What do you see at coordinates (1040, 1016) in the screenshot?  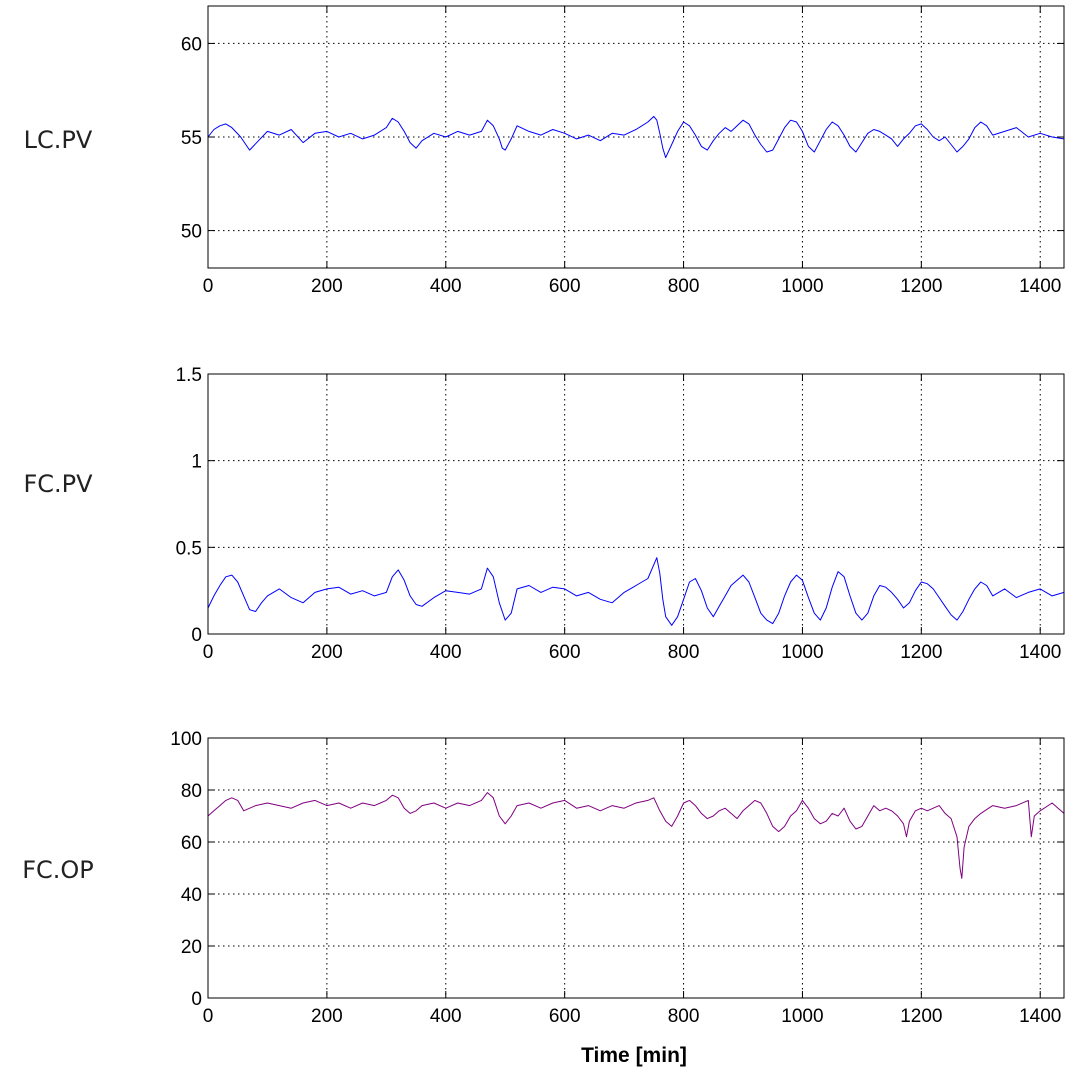 I see `fc-op-x-tick-label: 1400` at bounding box center [1040, 1016].